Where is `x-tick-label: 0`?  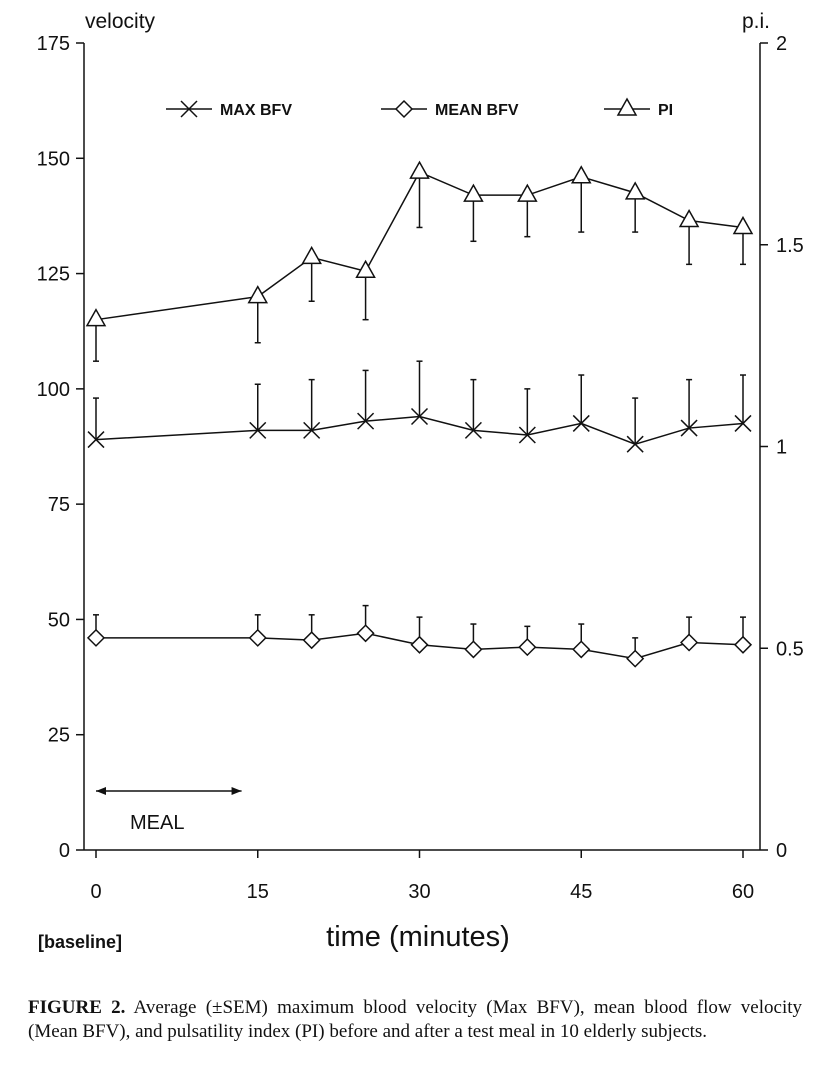
x-tick-label: 0 is located at coordinates (95, 892).